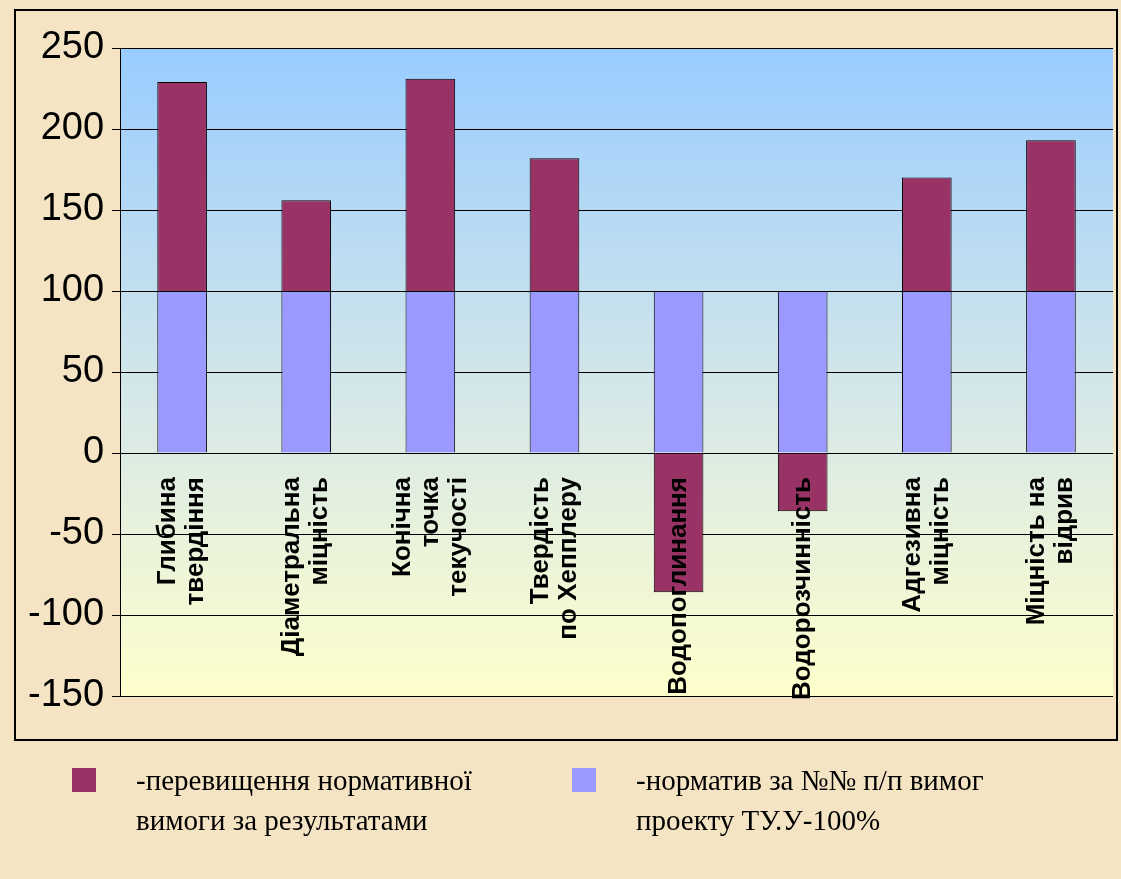 This screenshot has width=1121, height=879. Describe the element at coordinates (72, 126) in the screenshot. I see `y-tick-label: 200` at that location.